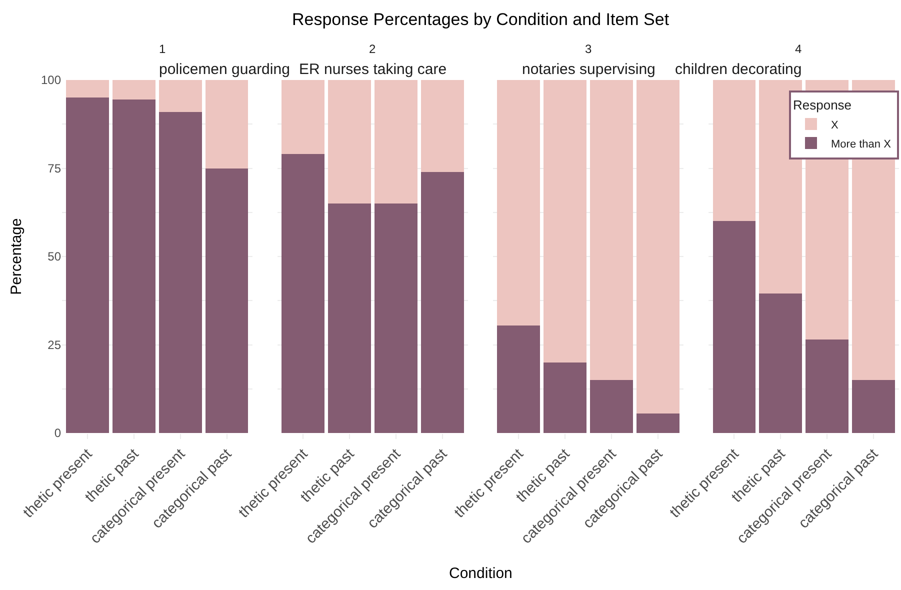 This screenshot has width=901, height=590. I want to click on chart-title: 3, so click(588, 49).